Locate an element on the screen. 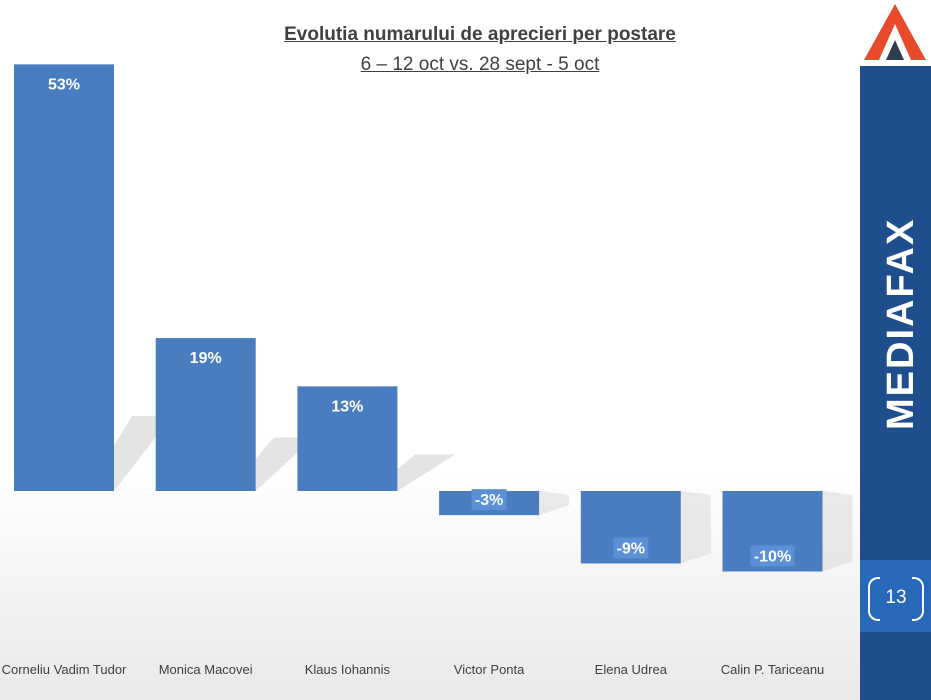  brand-name: MEDIAFAX is located at coordinates (901, 323).